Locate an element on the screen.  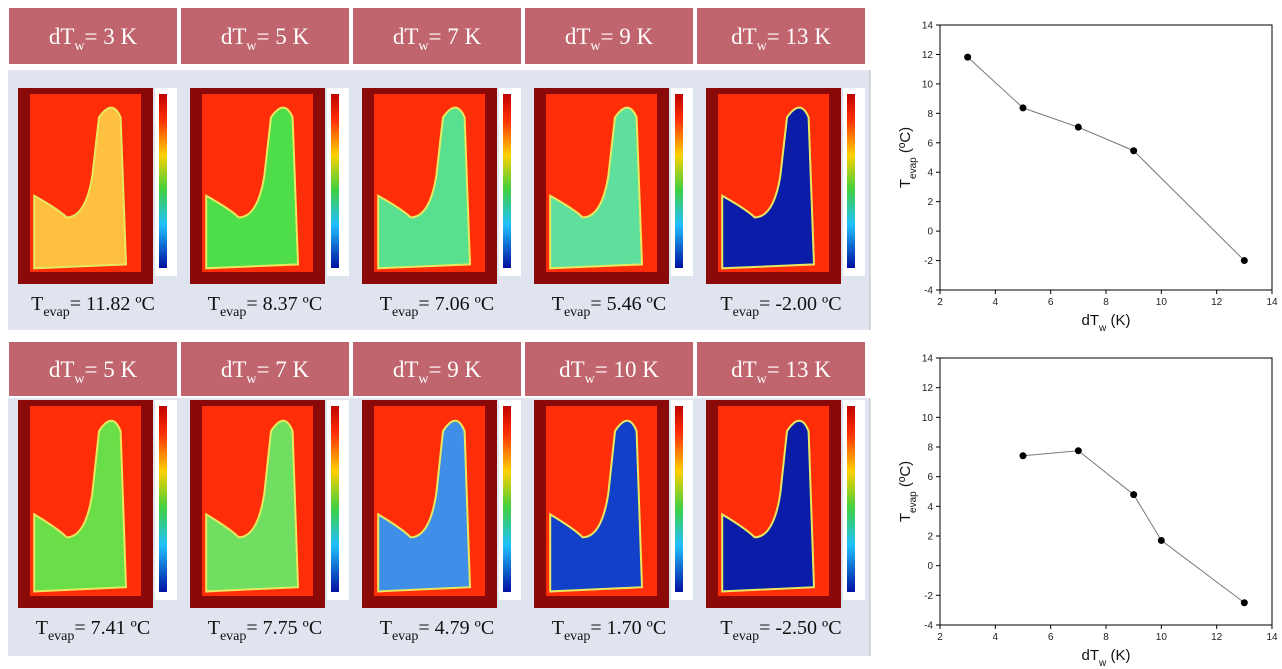
header-label-rest: = 10 K is located at coordinates (627, 369).